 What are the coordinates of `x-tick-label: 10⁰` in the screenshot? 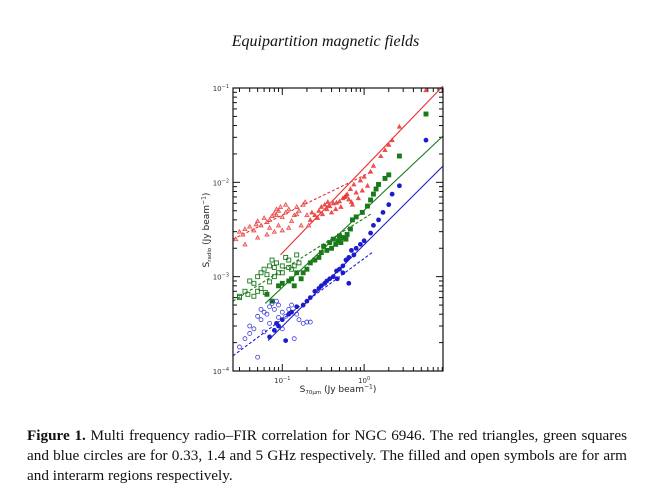 It's located at (364, 380).